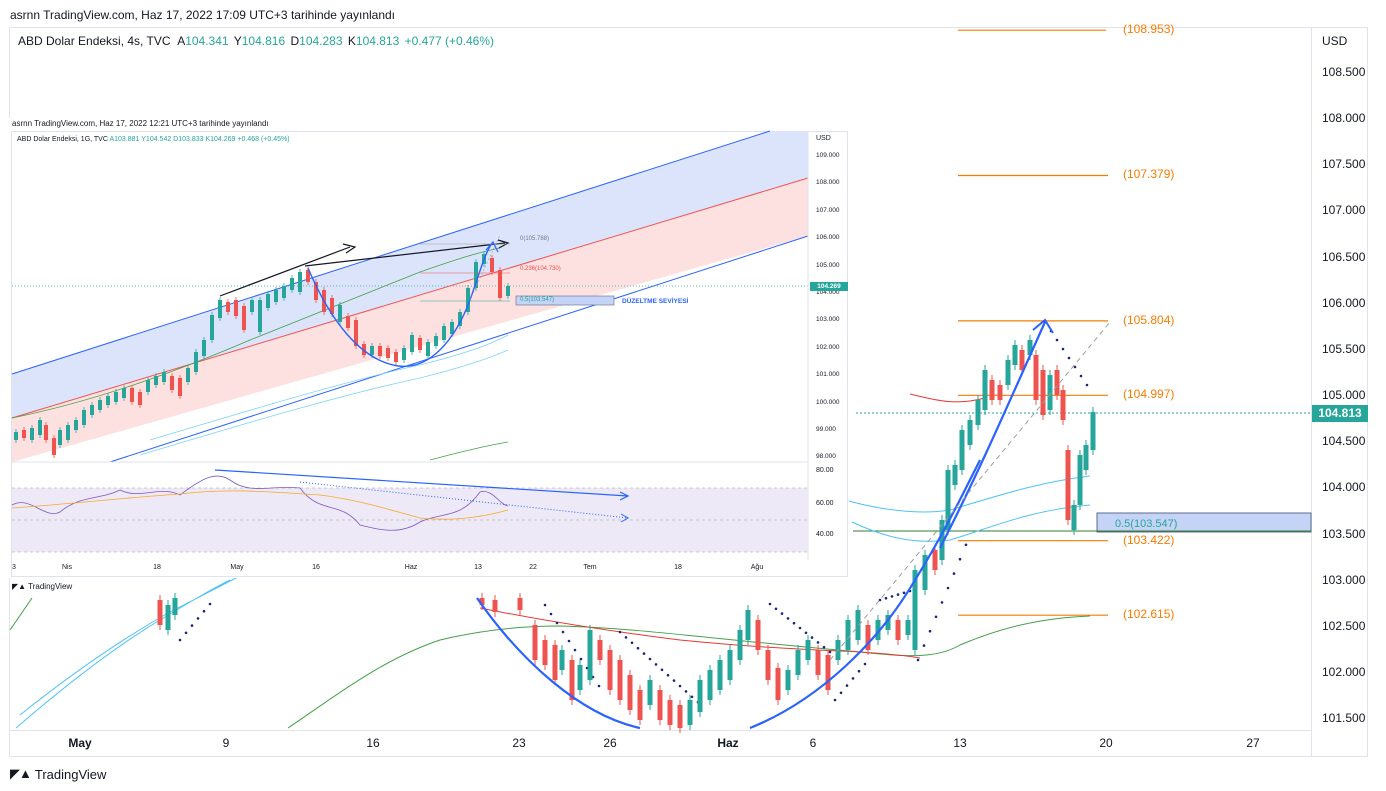 This screenshot has width=1386, height=791. Describe the element at coordinates (828, 265) in the screenshot. I see `inset-price-tick: 105.000` at that location.